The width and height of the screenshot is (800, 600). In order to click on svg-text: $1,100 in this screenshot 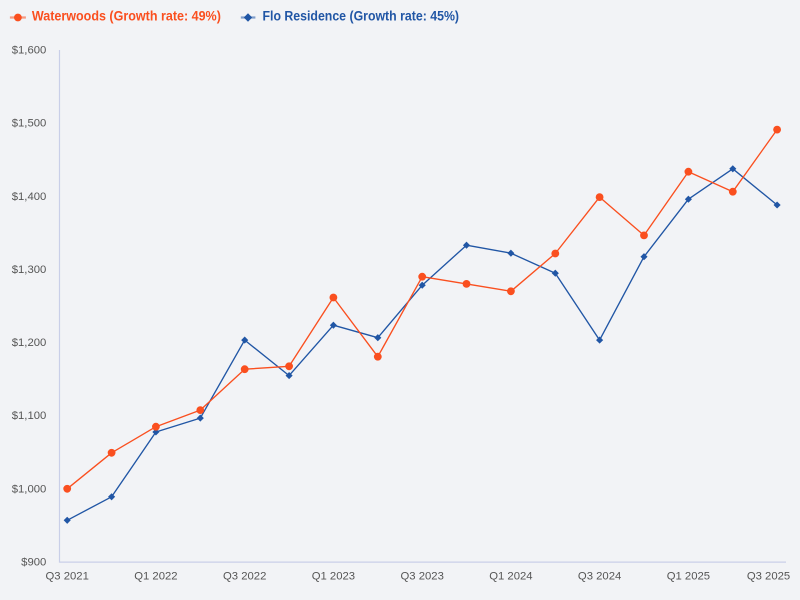, I will do `click(29, 416)`.